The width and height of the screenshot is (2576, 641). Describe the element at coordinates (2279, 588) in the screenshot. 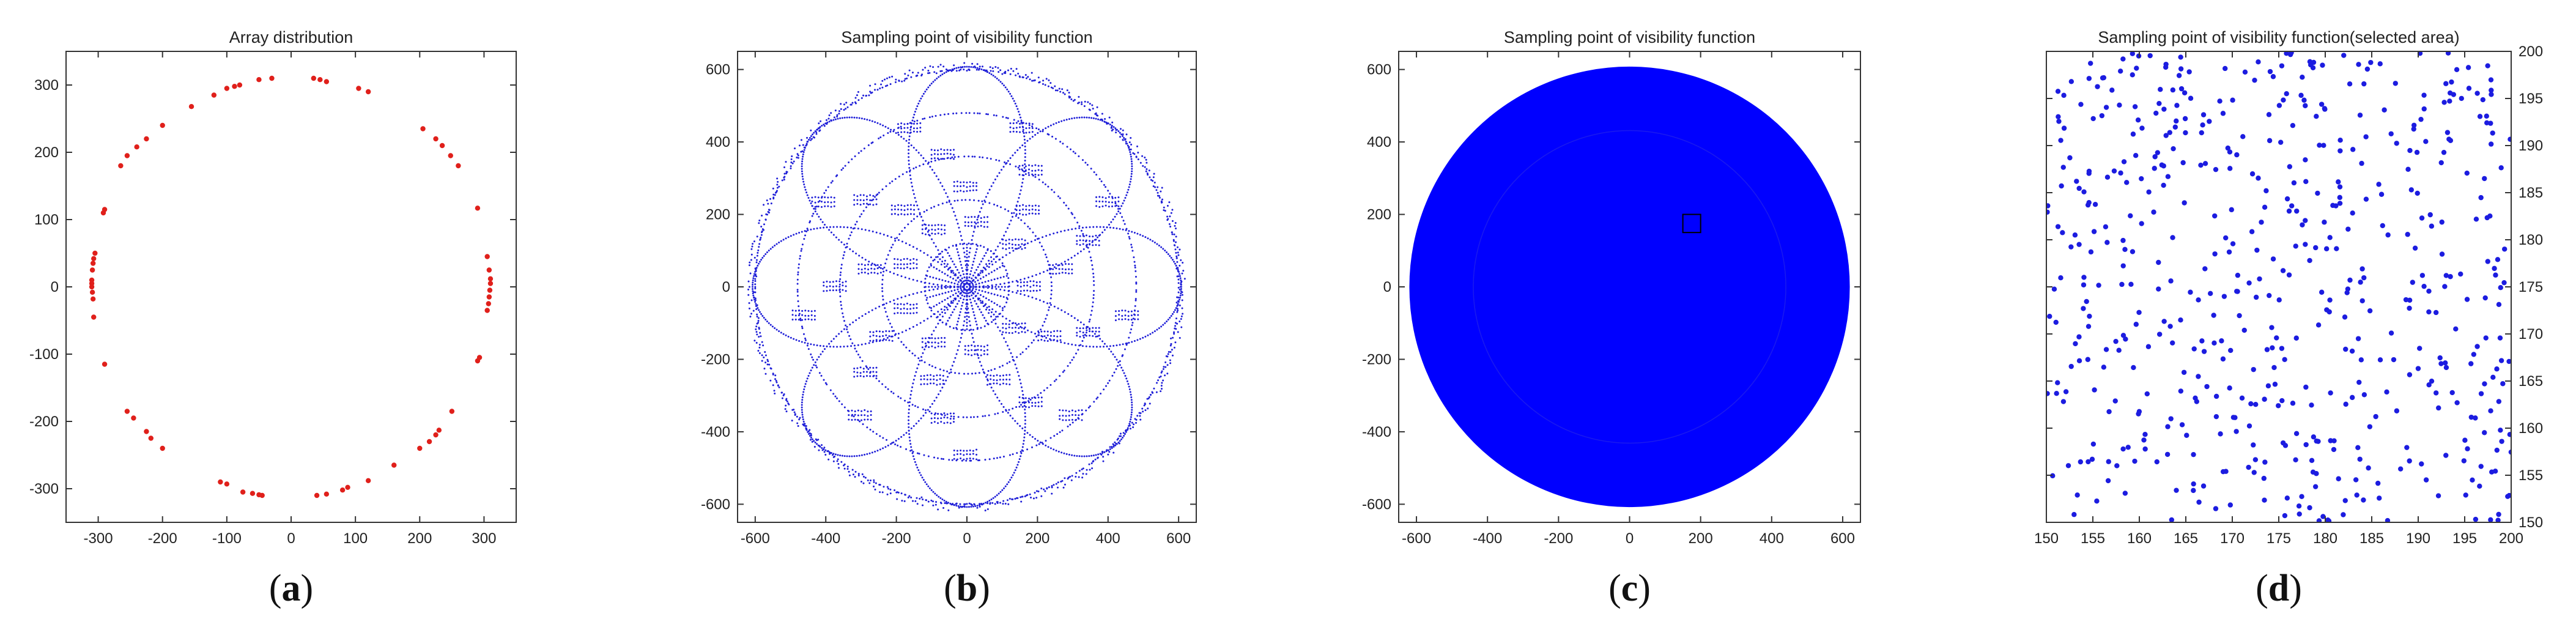

I see `panel-d-caption: (d)` at that location.